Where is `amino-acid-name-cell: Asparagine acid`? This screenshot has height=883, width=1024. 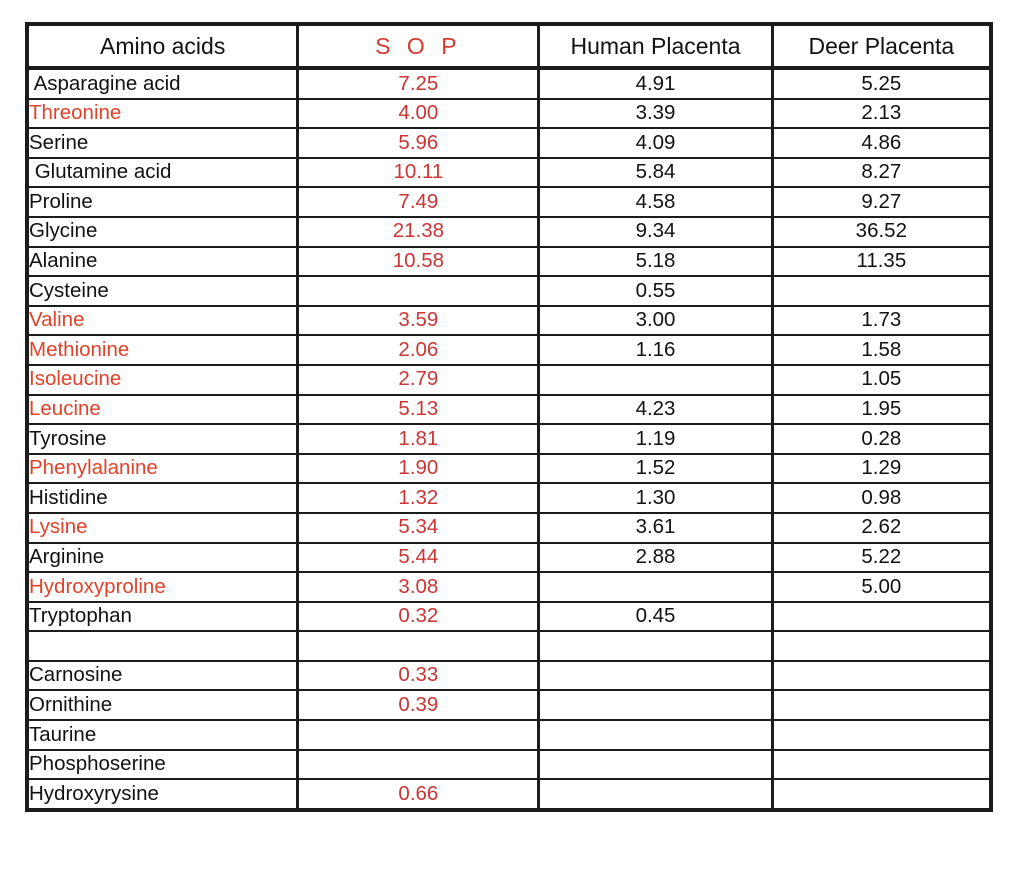 amino-acid-name-cell: Asparagine acid is located at coordinates (162, 83).